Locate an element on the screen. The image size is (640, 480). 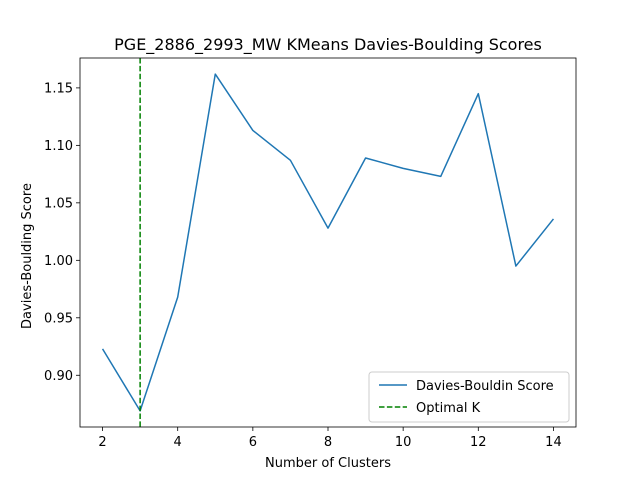
x-tick-label: 2 is located at coordinates (102, 442).